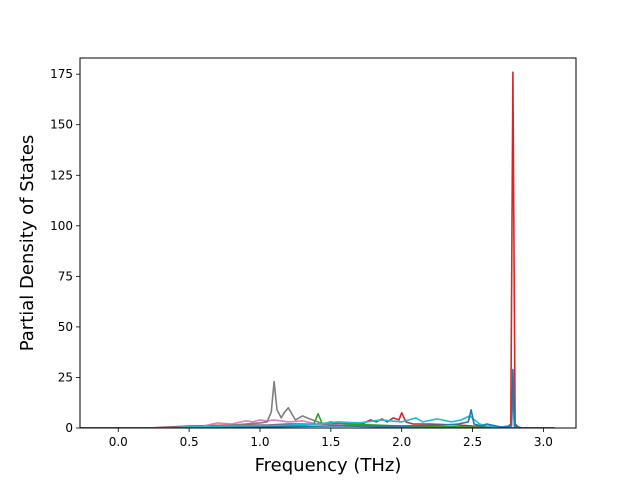 This screenshot has width=640, height=480. What do you see at coordinates (65, 251) in the screenshot?
I see `y-axis: 0 25 50 75 100 125 150 175` at bounding box center [65, 251].